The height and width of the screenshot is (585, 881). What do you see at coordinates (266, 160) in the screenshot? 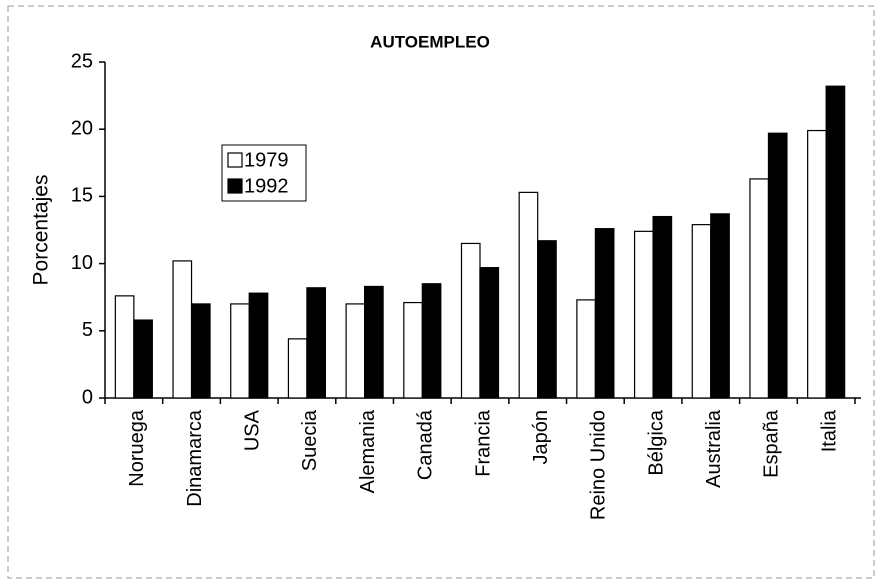
I see `legend-label: 1979` at bounding box center [266, 160].